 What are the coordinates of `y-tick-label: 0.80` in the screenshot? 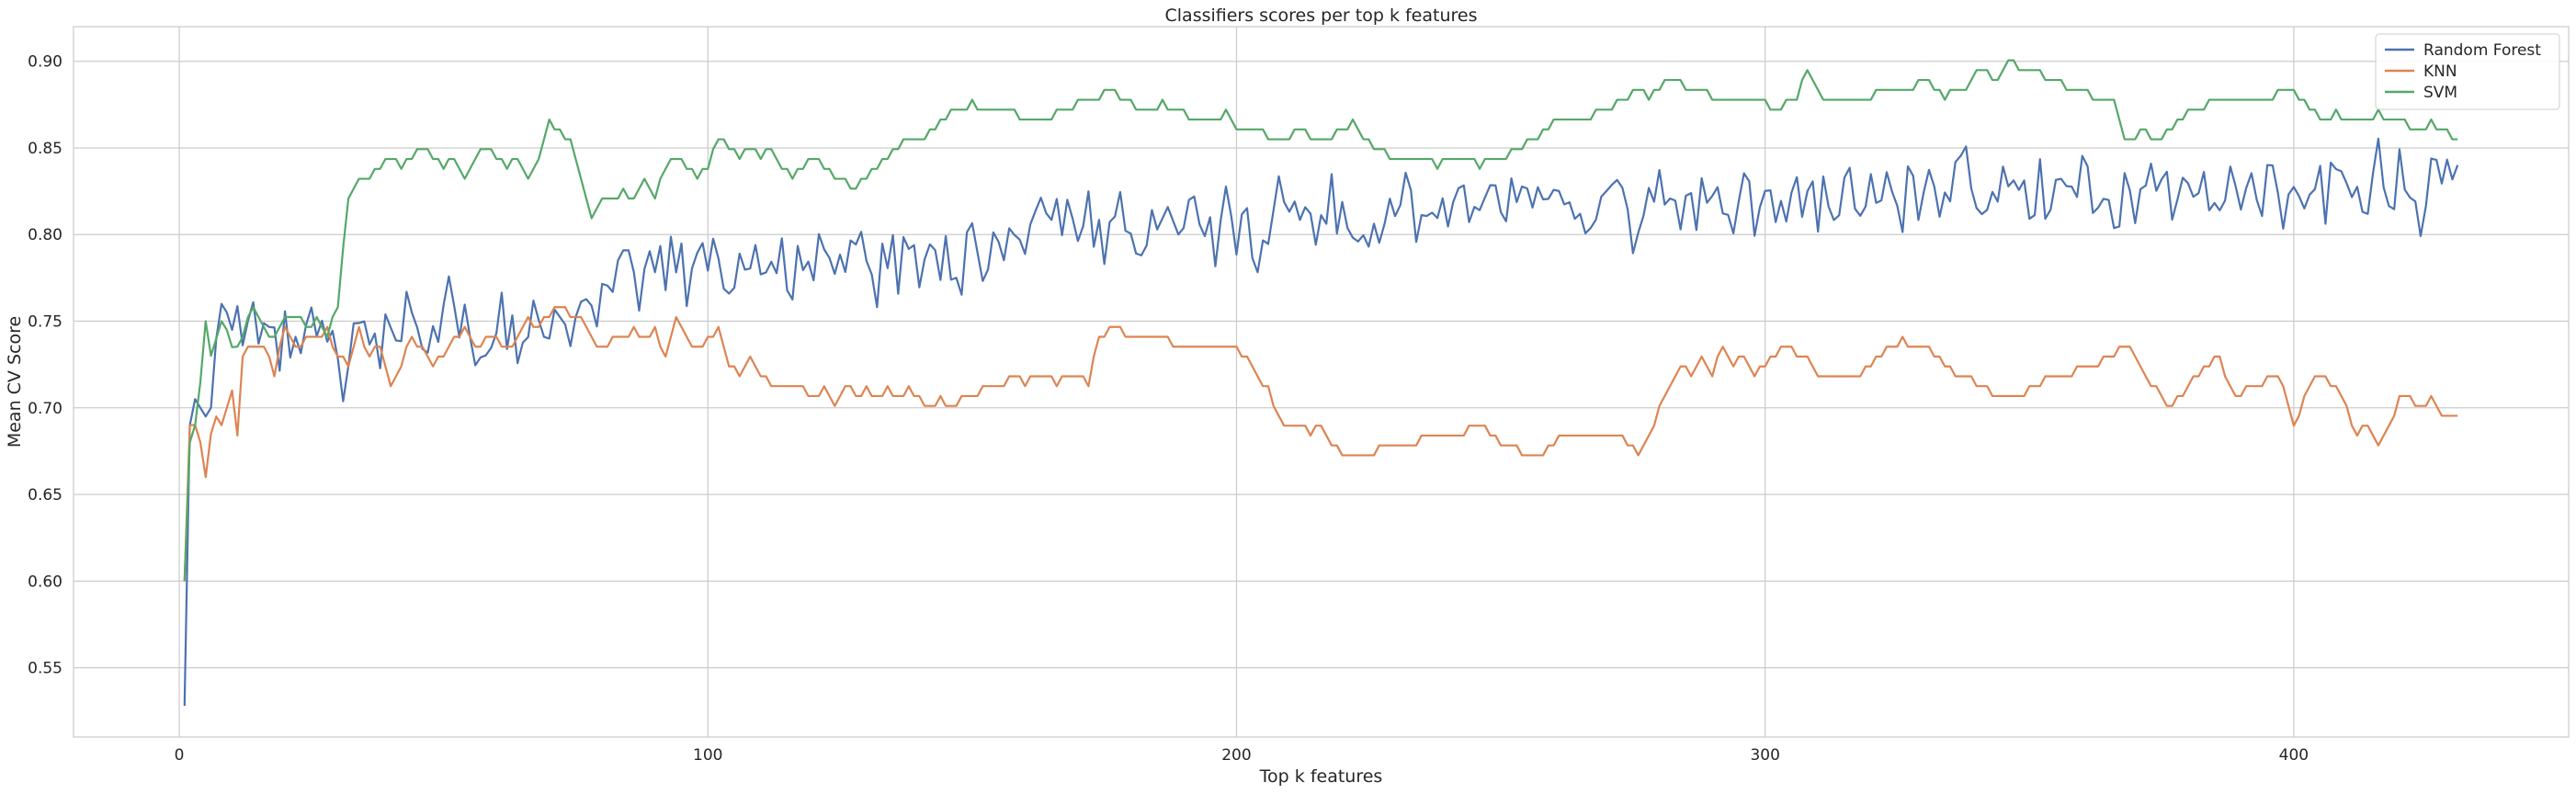 It's located at (45, 235).